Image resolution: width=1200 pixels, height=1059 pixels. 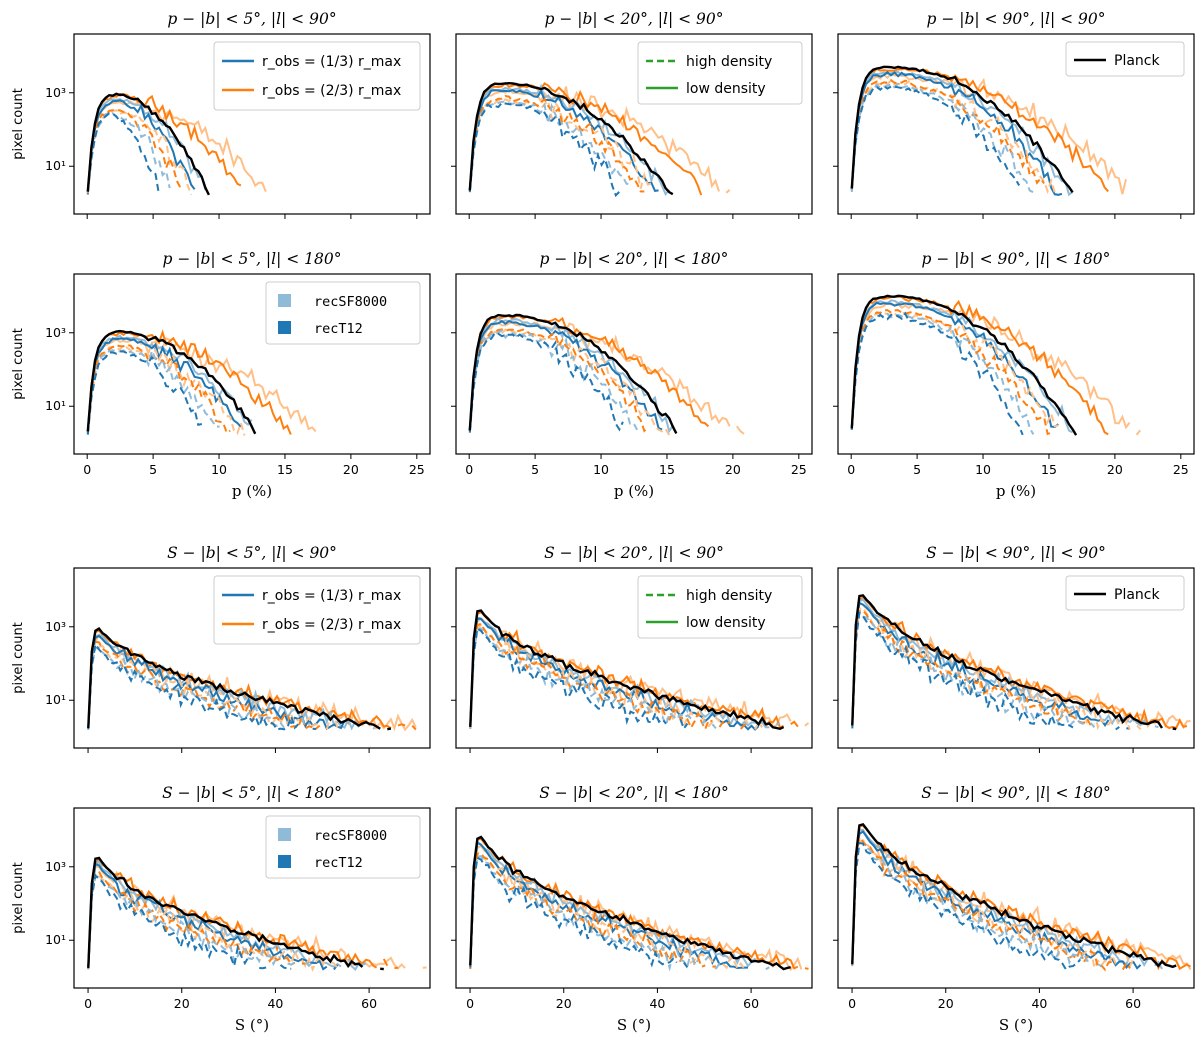 I want to click on legend-label-robs13: r_obs = (1/3) r_max, so click(x=331, y=62).